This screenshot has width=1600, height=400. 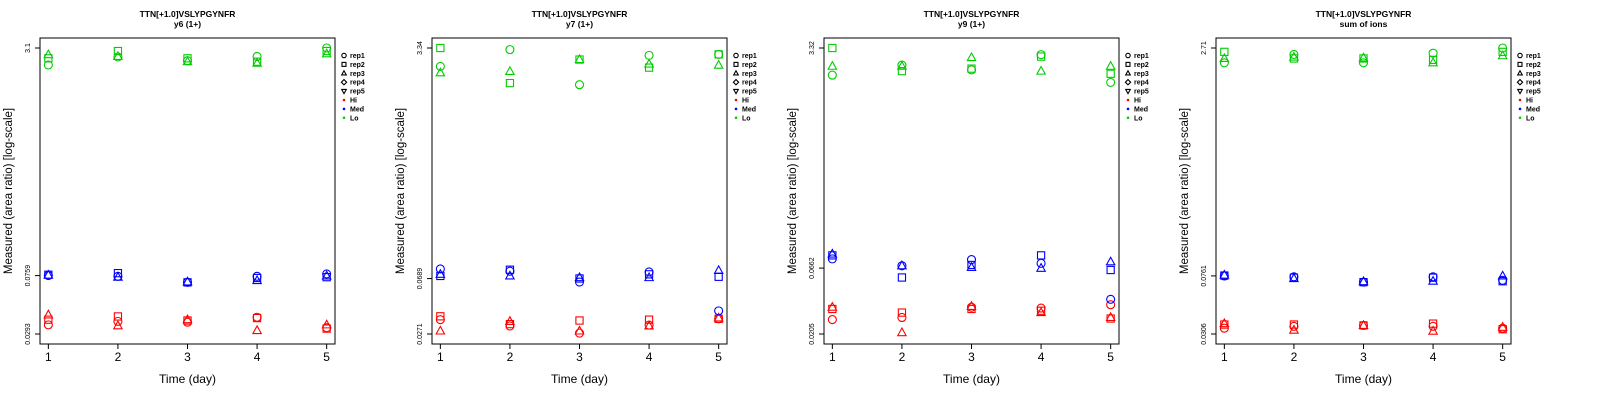 I want to click on y-tick-label: 3.32, so click(x=812, y=48).